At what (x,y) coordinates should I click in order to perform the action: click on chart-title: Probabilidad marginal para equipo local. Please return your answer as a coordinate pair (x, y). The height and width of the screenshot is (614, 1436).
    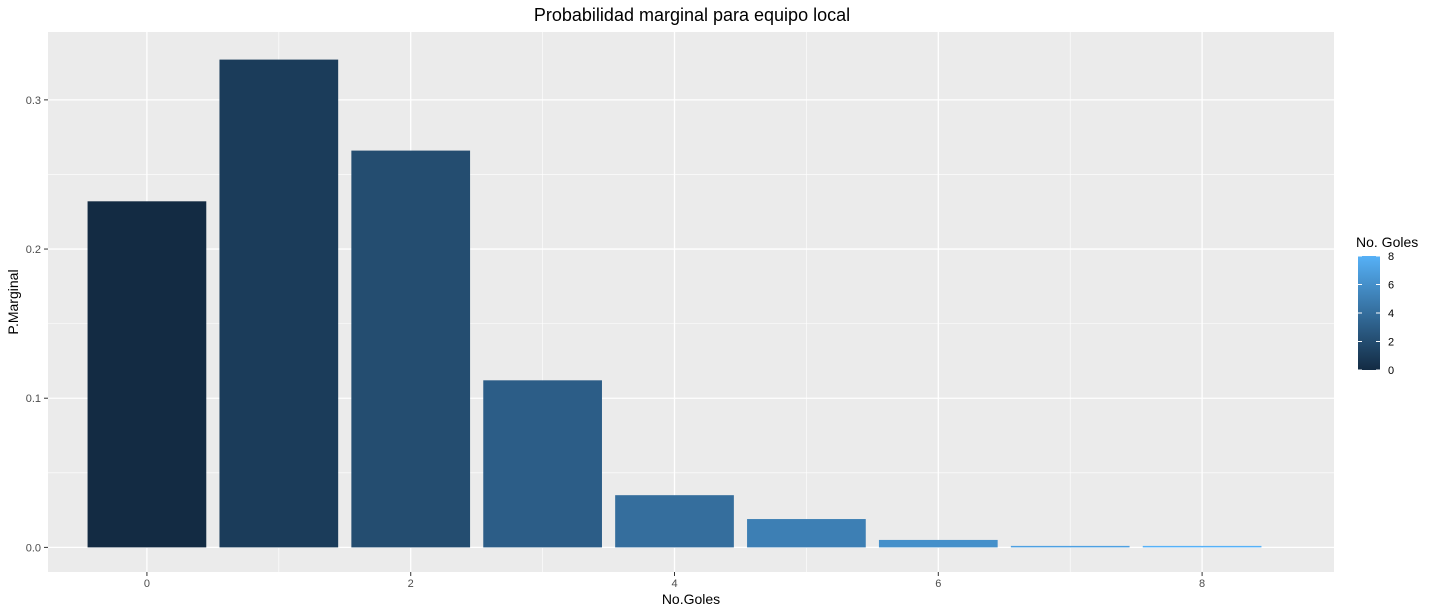
    Looking at the image, I should click on (692, 15).